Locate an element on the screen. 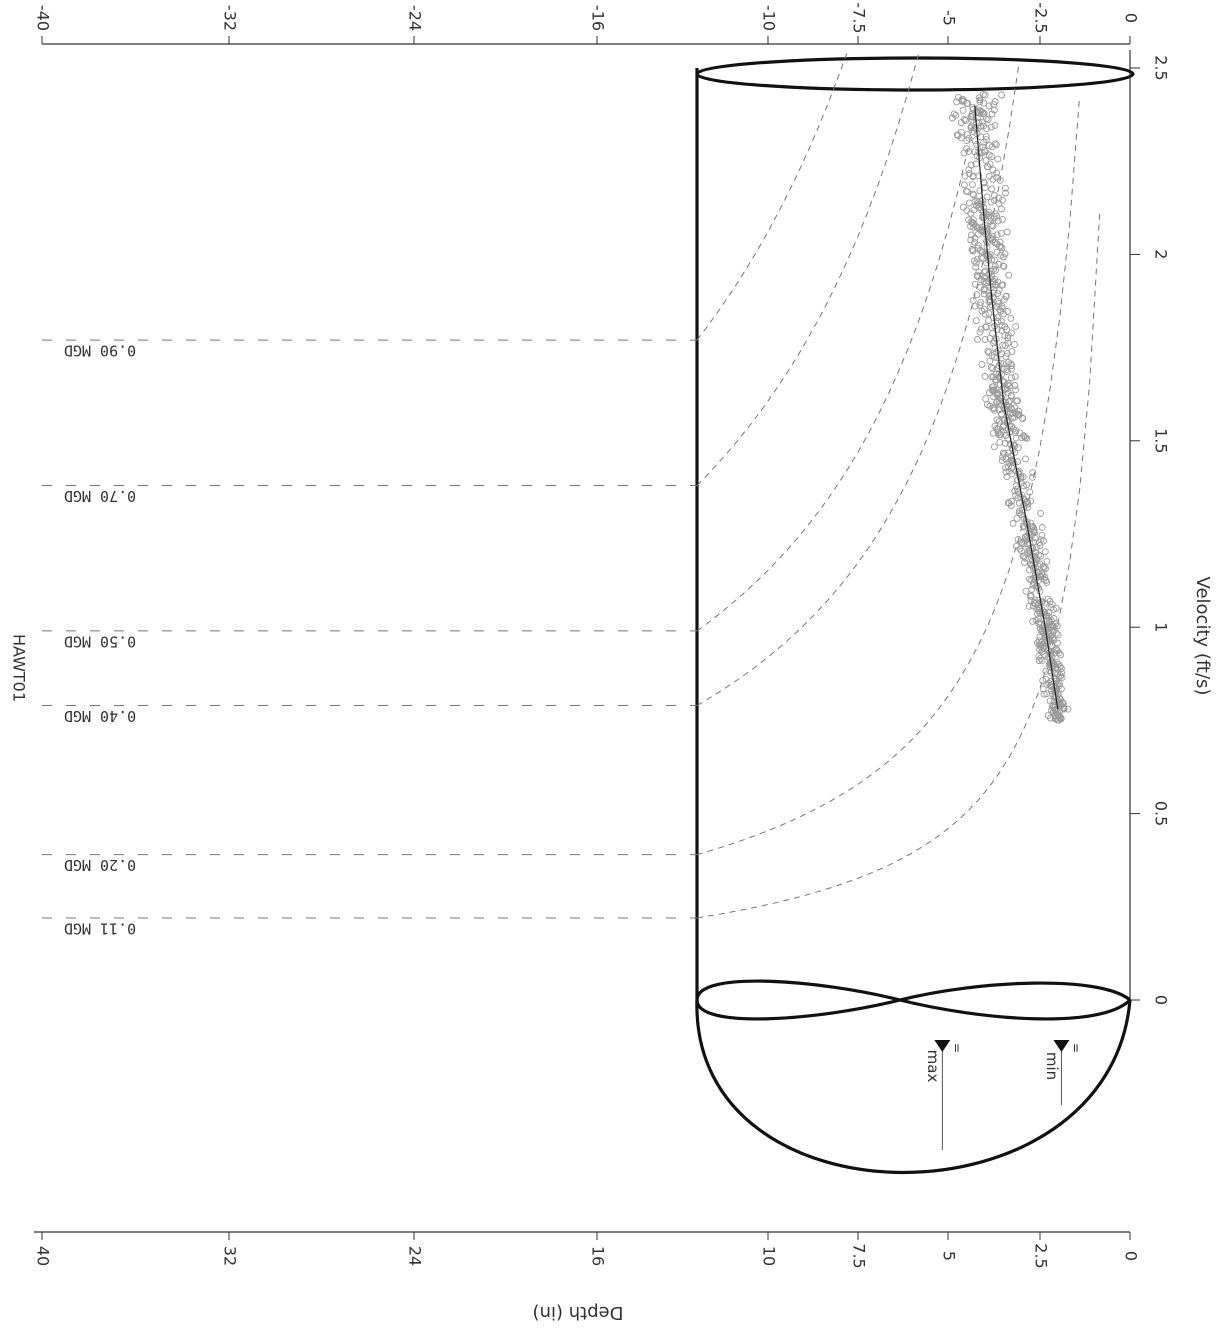 Image resolution: width=1218 pixels, height=1336 pixels. depth-tick-label-bottom: 32 is located at coordinates (230, 1256).